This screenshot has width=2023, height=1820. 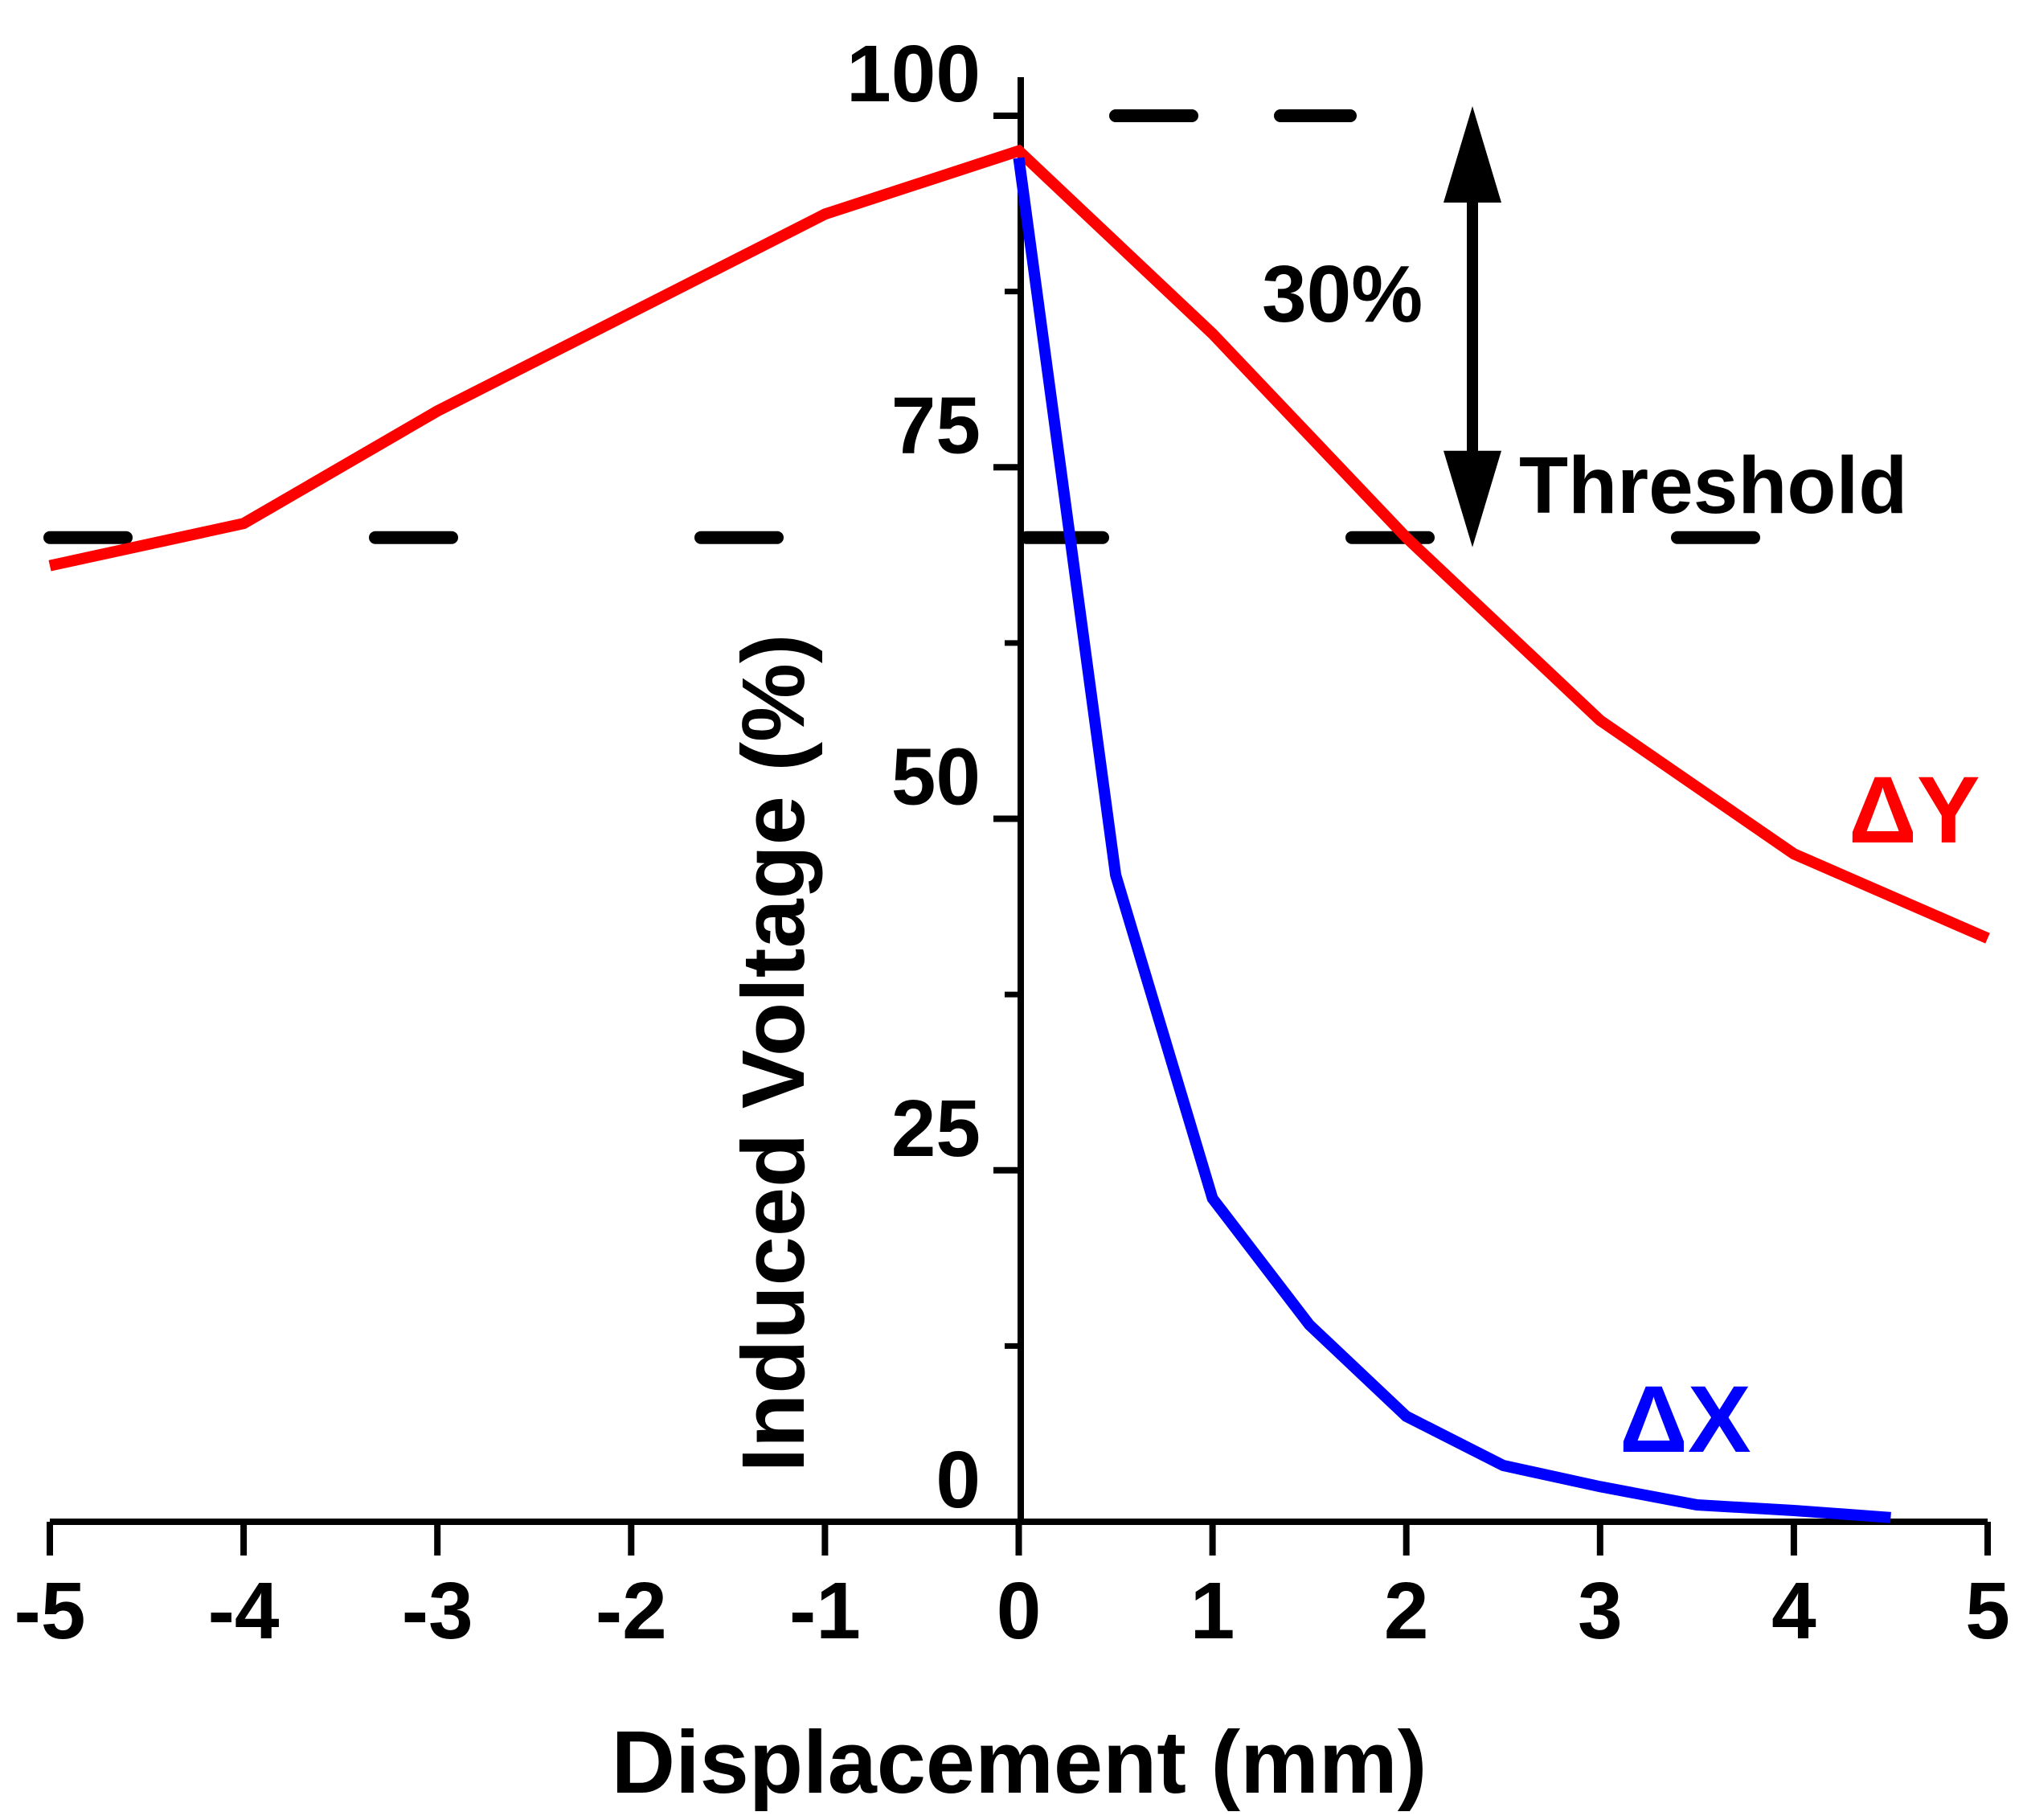 I want to click on x-ticks: -5 -4 -3 -2 -1 0 1 2 3 4 5, so click(x=1012, y=1589).